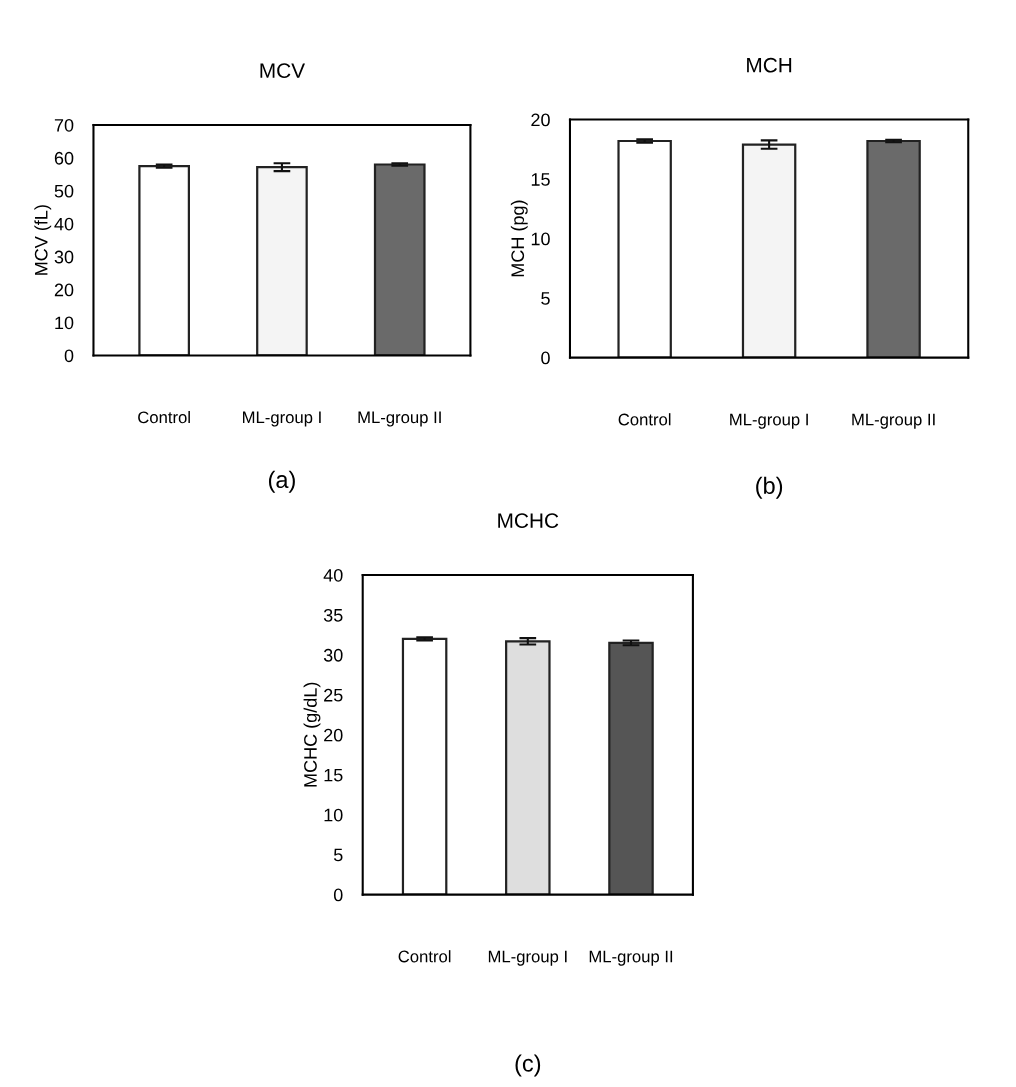 The width and height of the screenshot is (1016, 1087). What do you see at coordinates (64, 125) in the screenshot?
I see `y-tick-label: 70` at bounding box center [64, 125].